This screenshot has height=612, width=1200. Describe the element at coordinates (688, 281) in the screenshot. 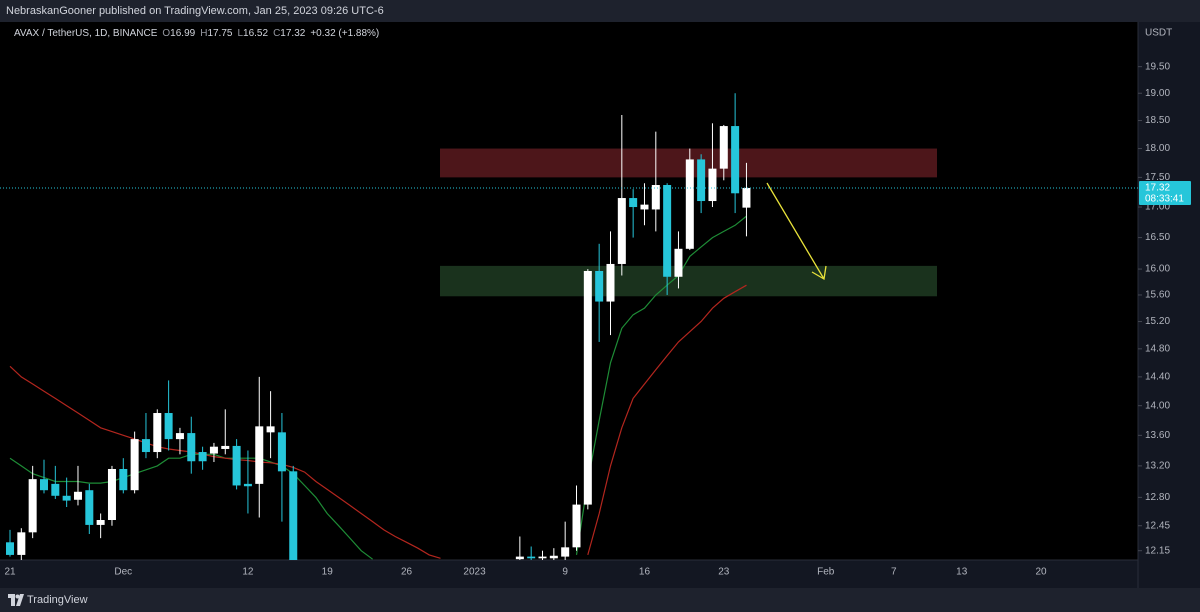

I see `zone` at that location.